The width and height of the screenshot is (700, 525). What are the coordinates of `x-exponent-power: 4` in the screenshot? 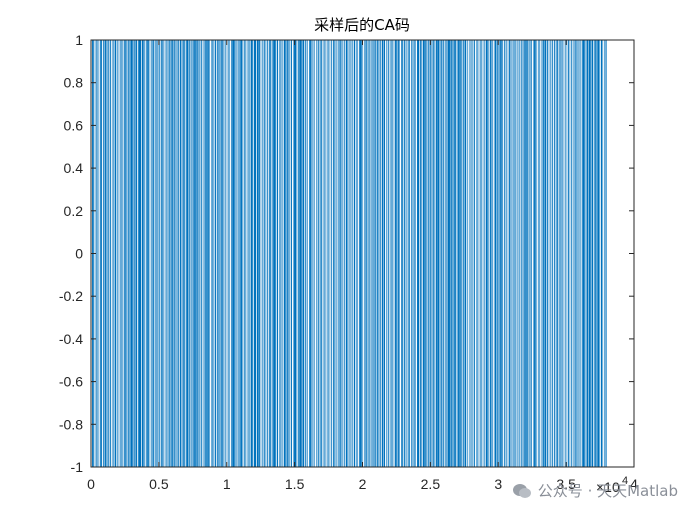 It's located at (625, 481).